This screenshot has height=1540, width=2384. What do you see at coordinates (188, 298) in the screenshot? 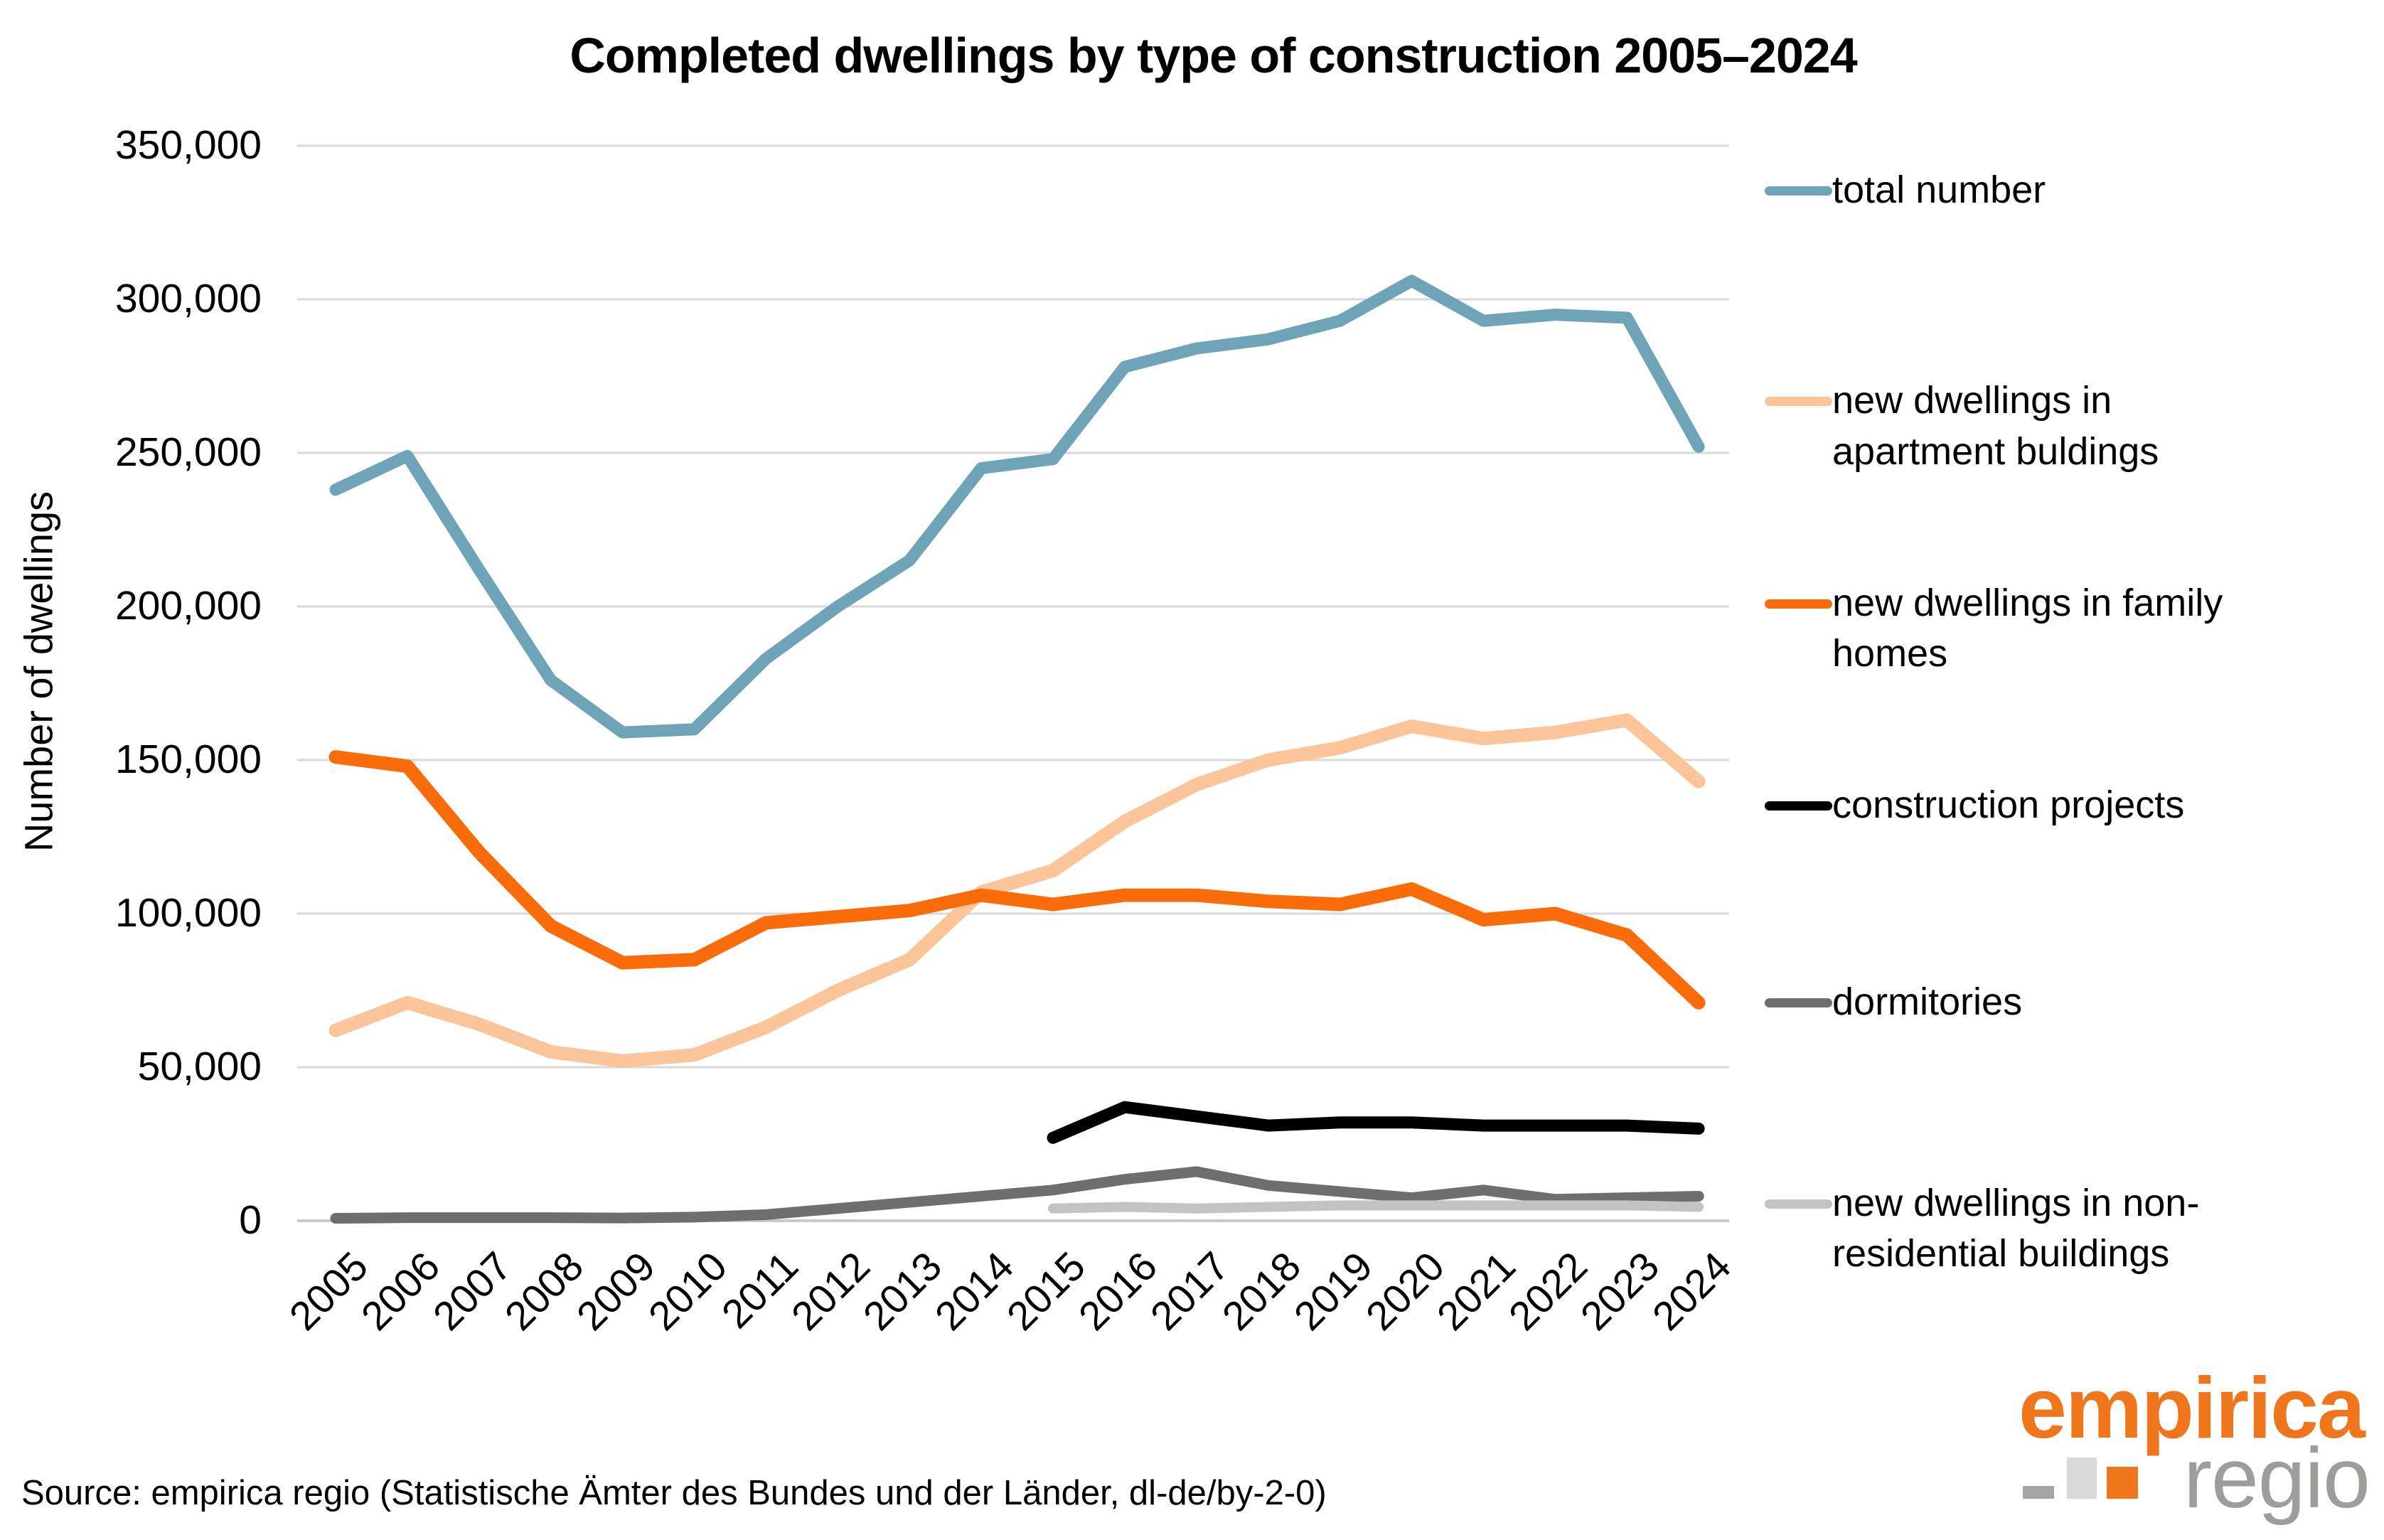
I see `y-tick-label: 300,000` at bounding box center [188, 298].